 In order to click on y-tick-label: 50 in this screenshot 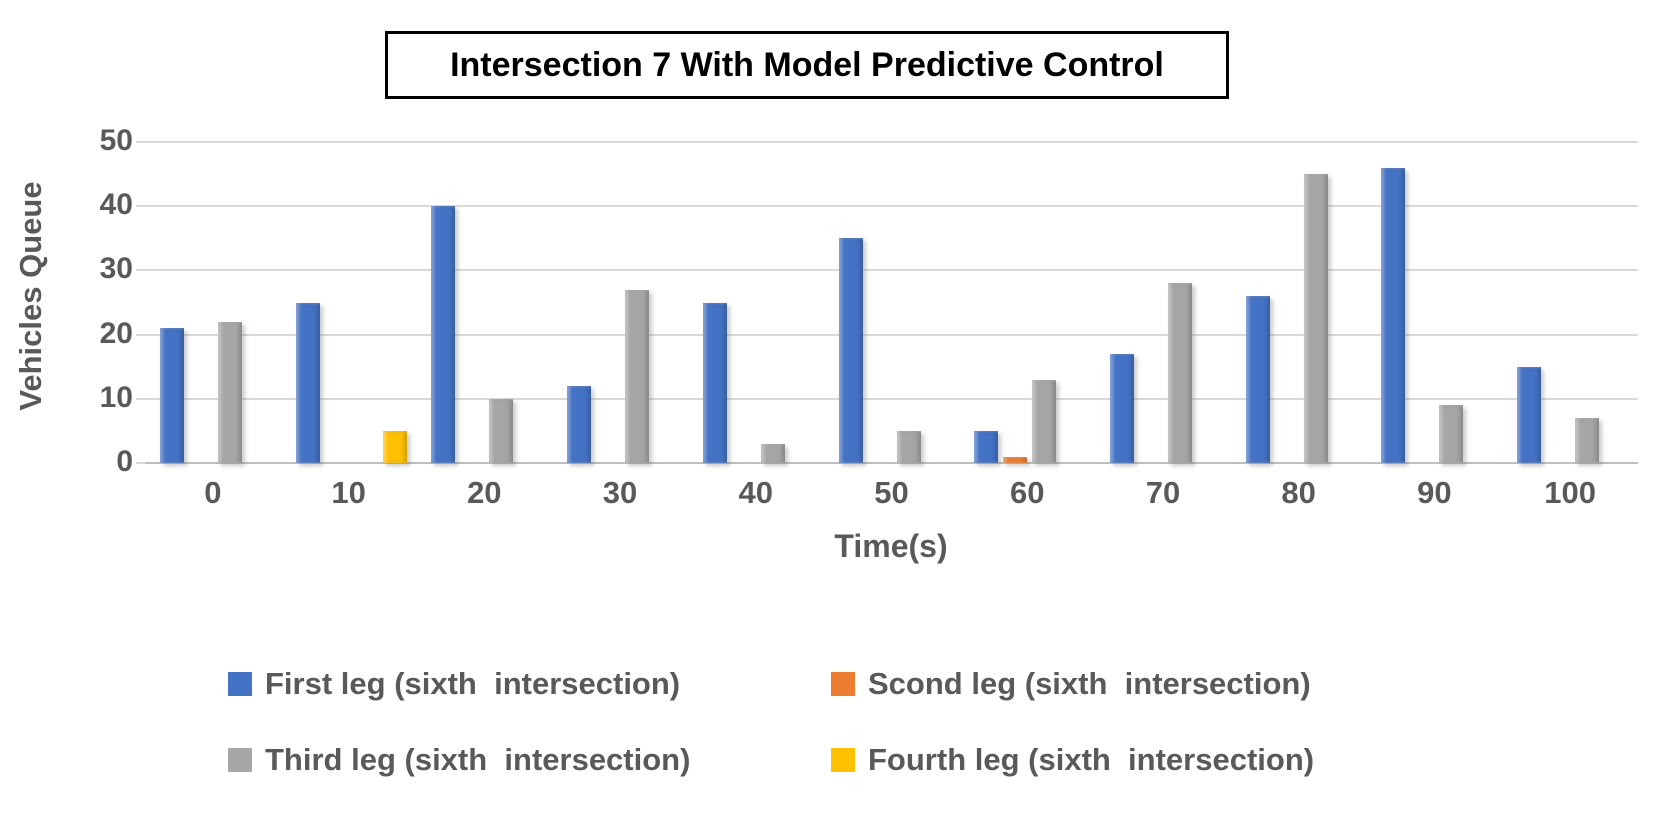, I will do `click(116, 140)`.